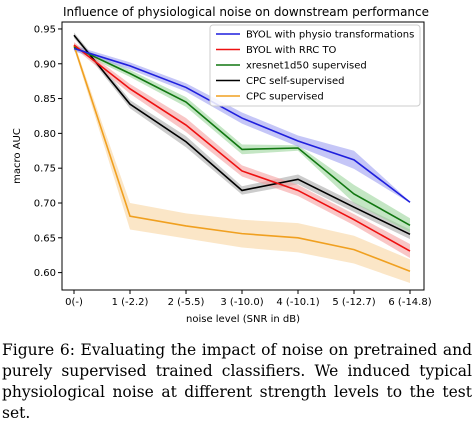 The image size is (476, 432). What do you see at coordinates (306, 66) in the screenshot?
I see `legend-entry-2: xresnet1d50 supervised` at bounding box center [306, 66].